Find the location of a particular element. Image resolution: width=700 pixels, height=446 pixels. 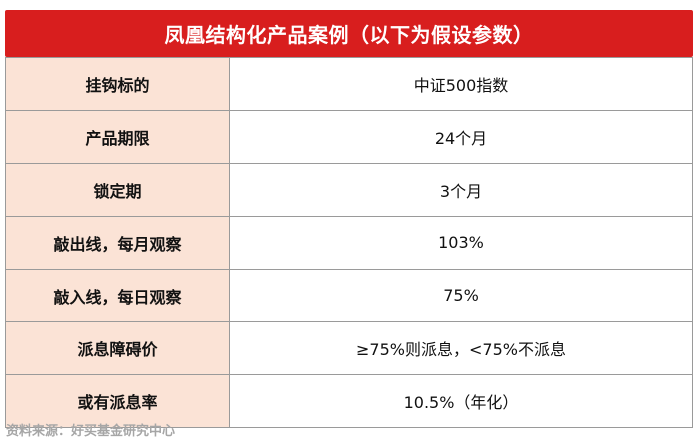

table-row: 派息障碍价 ≥75%则派息，<75%不派息 is located at coordinates (349, 348).